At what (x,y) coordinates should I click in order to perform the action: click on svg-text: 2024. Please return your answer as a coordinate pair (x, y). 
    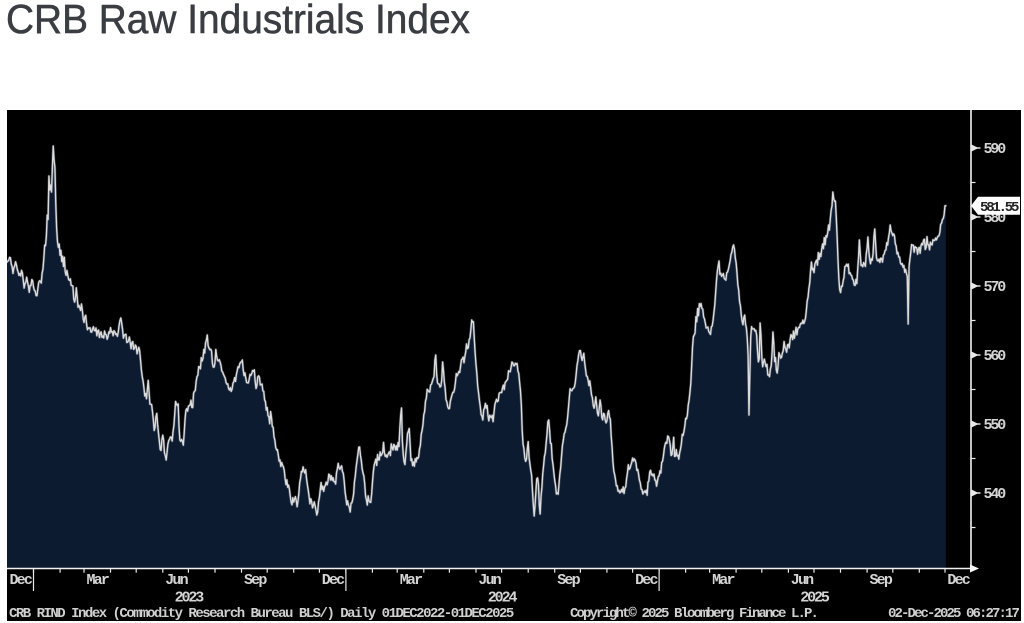
    Looking at the image, I should click on (503, 598).